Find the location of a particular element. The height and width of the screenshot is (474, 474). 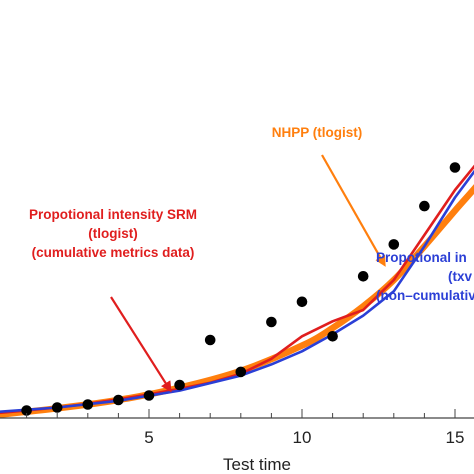

x-axis-label: Test time is located at coordinates (257, 464).